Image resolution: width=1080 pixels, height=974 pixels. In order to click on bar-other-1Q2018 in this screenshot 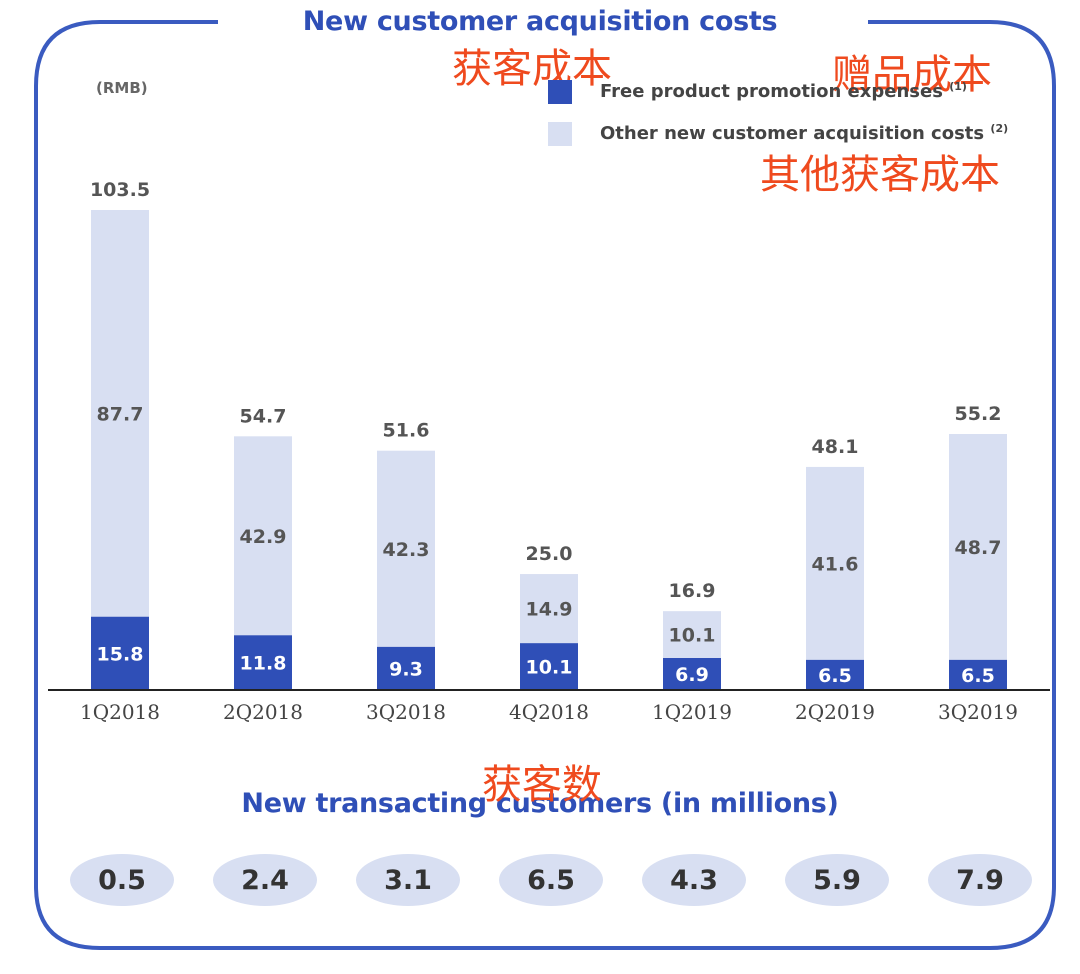, I will do `click(120, 413)`.